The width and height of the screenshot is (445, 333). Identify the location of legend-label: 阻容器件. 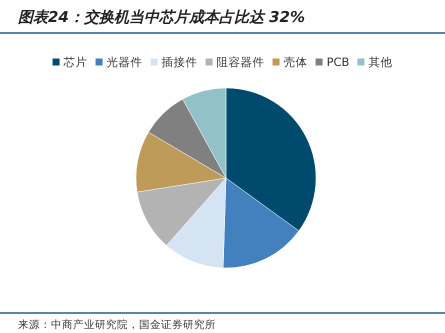
(240, 62).